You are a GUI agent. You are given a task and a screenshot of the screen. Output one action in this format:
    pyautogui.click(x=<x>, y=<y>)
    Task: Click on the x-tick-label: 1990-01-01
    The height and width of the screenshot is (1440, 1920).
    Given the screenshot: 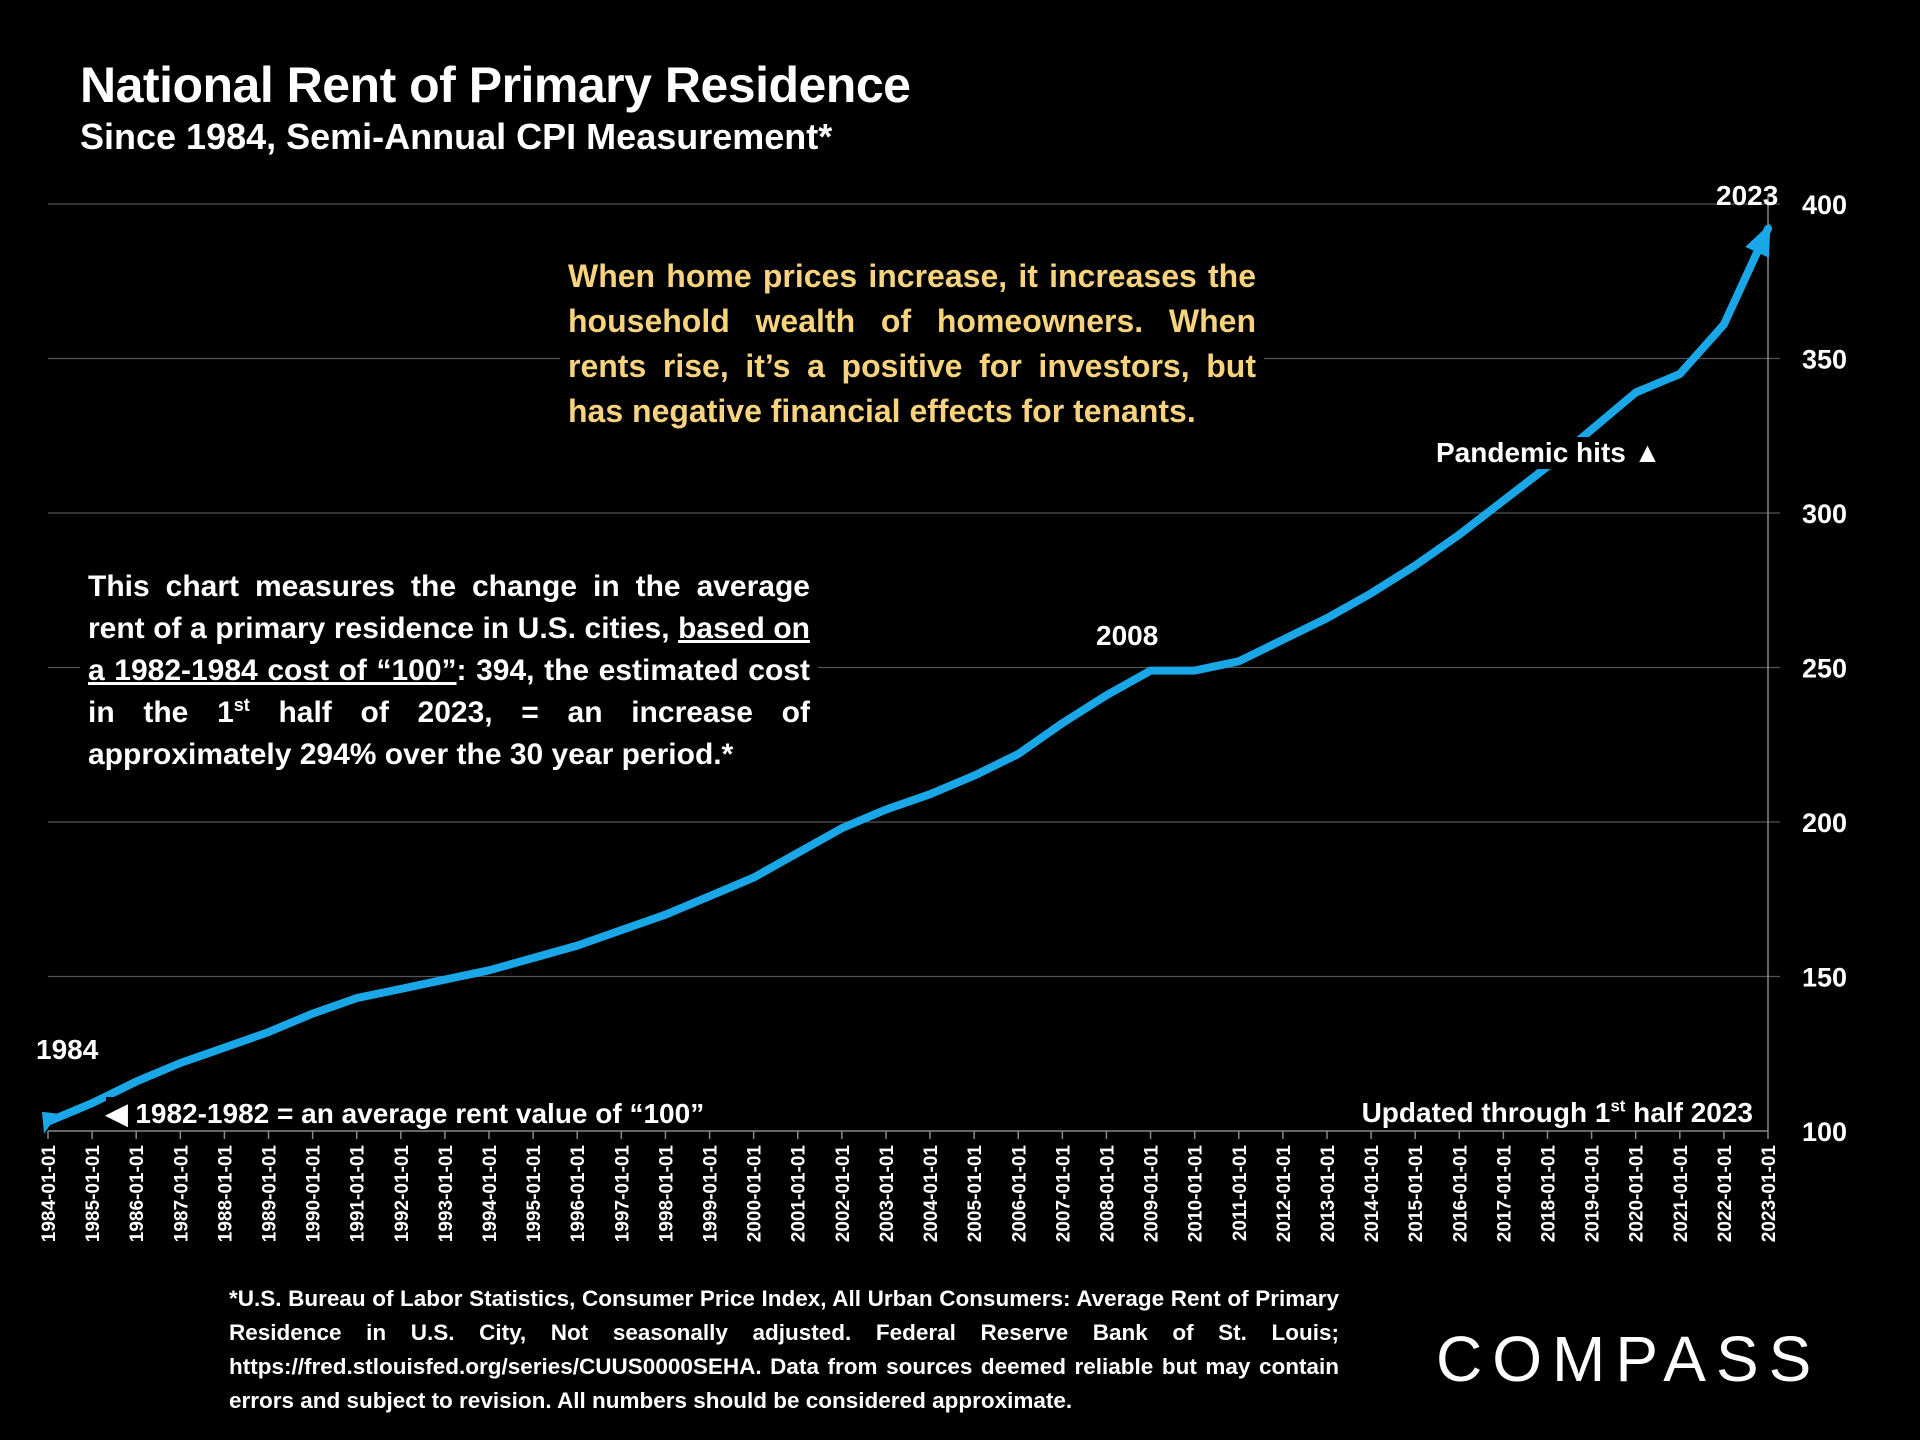 What is the action you would take?
    pyautogui.click(x=314, y=1194)
    